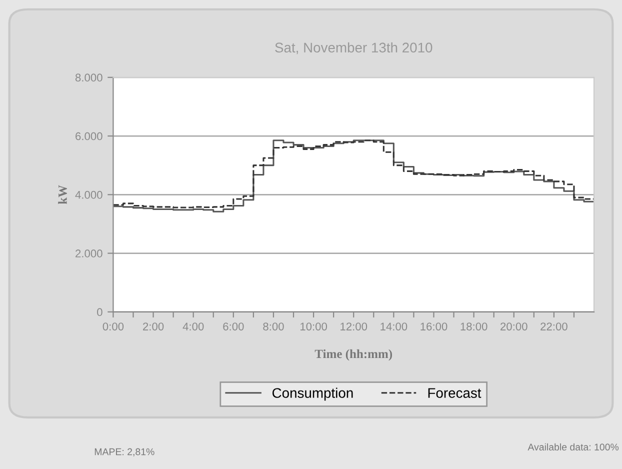 The width and height of the screenshot is (622, 469). Describe the element at coordinates (88, 194) in the screenshot. I see `y-tick-label: 4.000` at that location.